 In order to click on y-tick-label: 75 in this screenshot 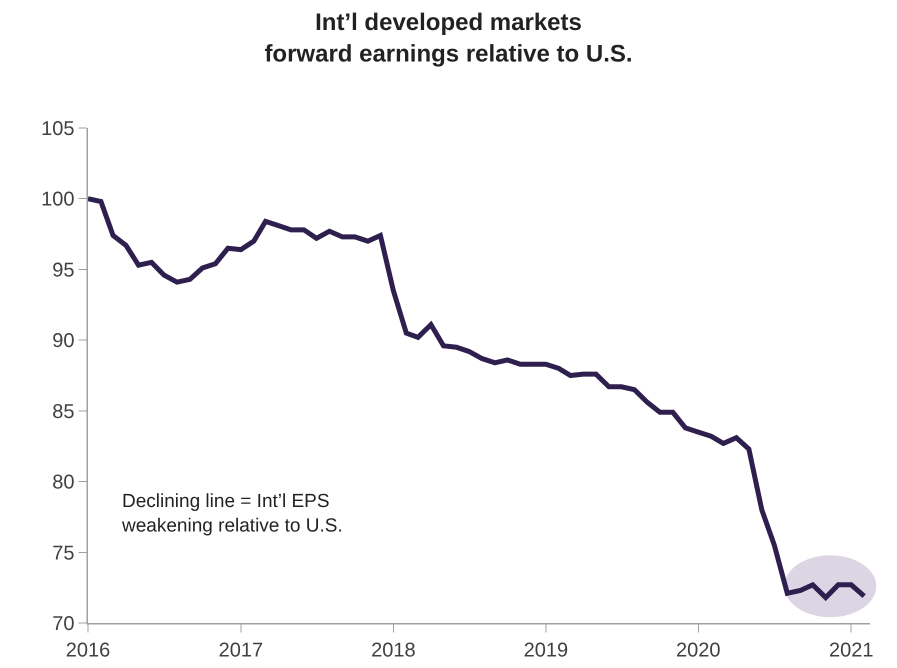, I will do `click(63, 553)`.